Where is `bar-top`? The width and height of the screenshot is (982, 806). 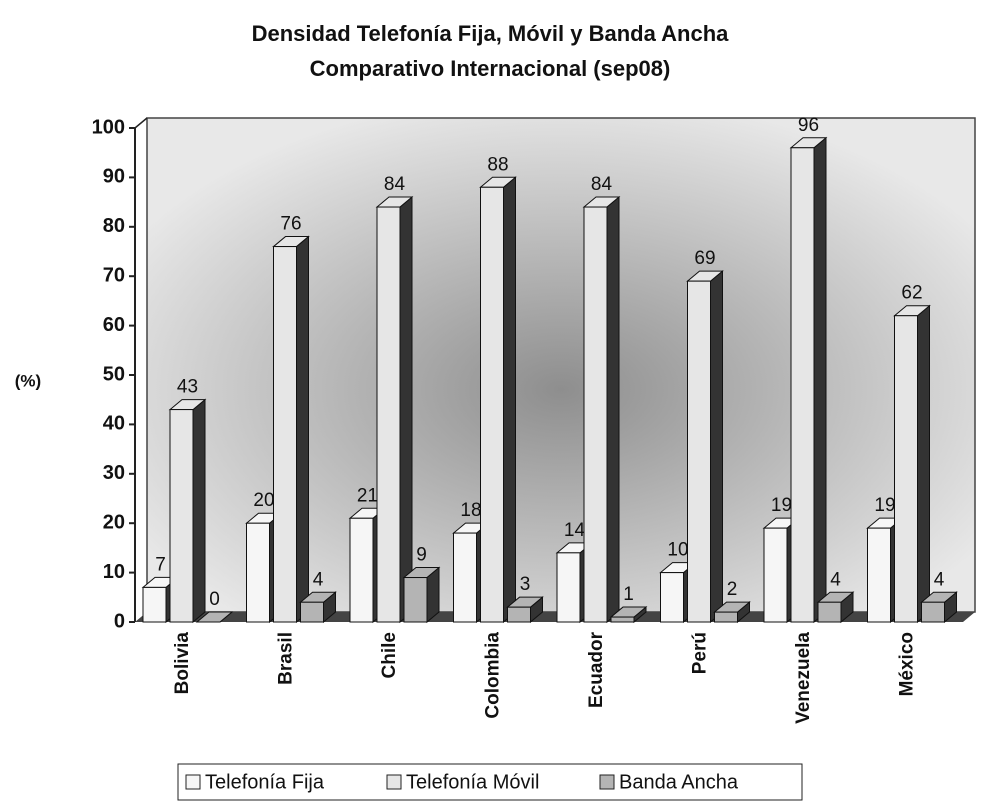 bar-top is located at coordinates (214, 617).